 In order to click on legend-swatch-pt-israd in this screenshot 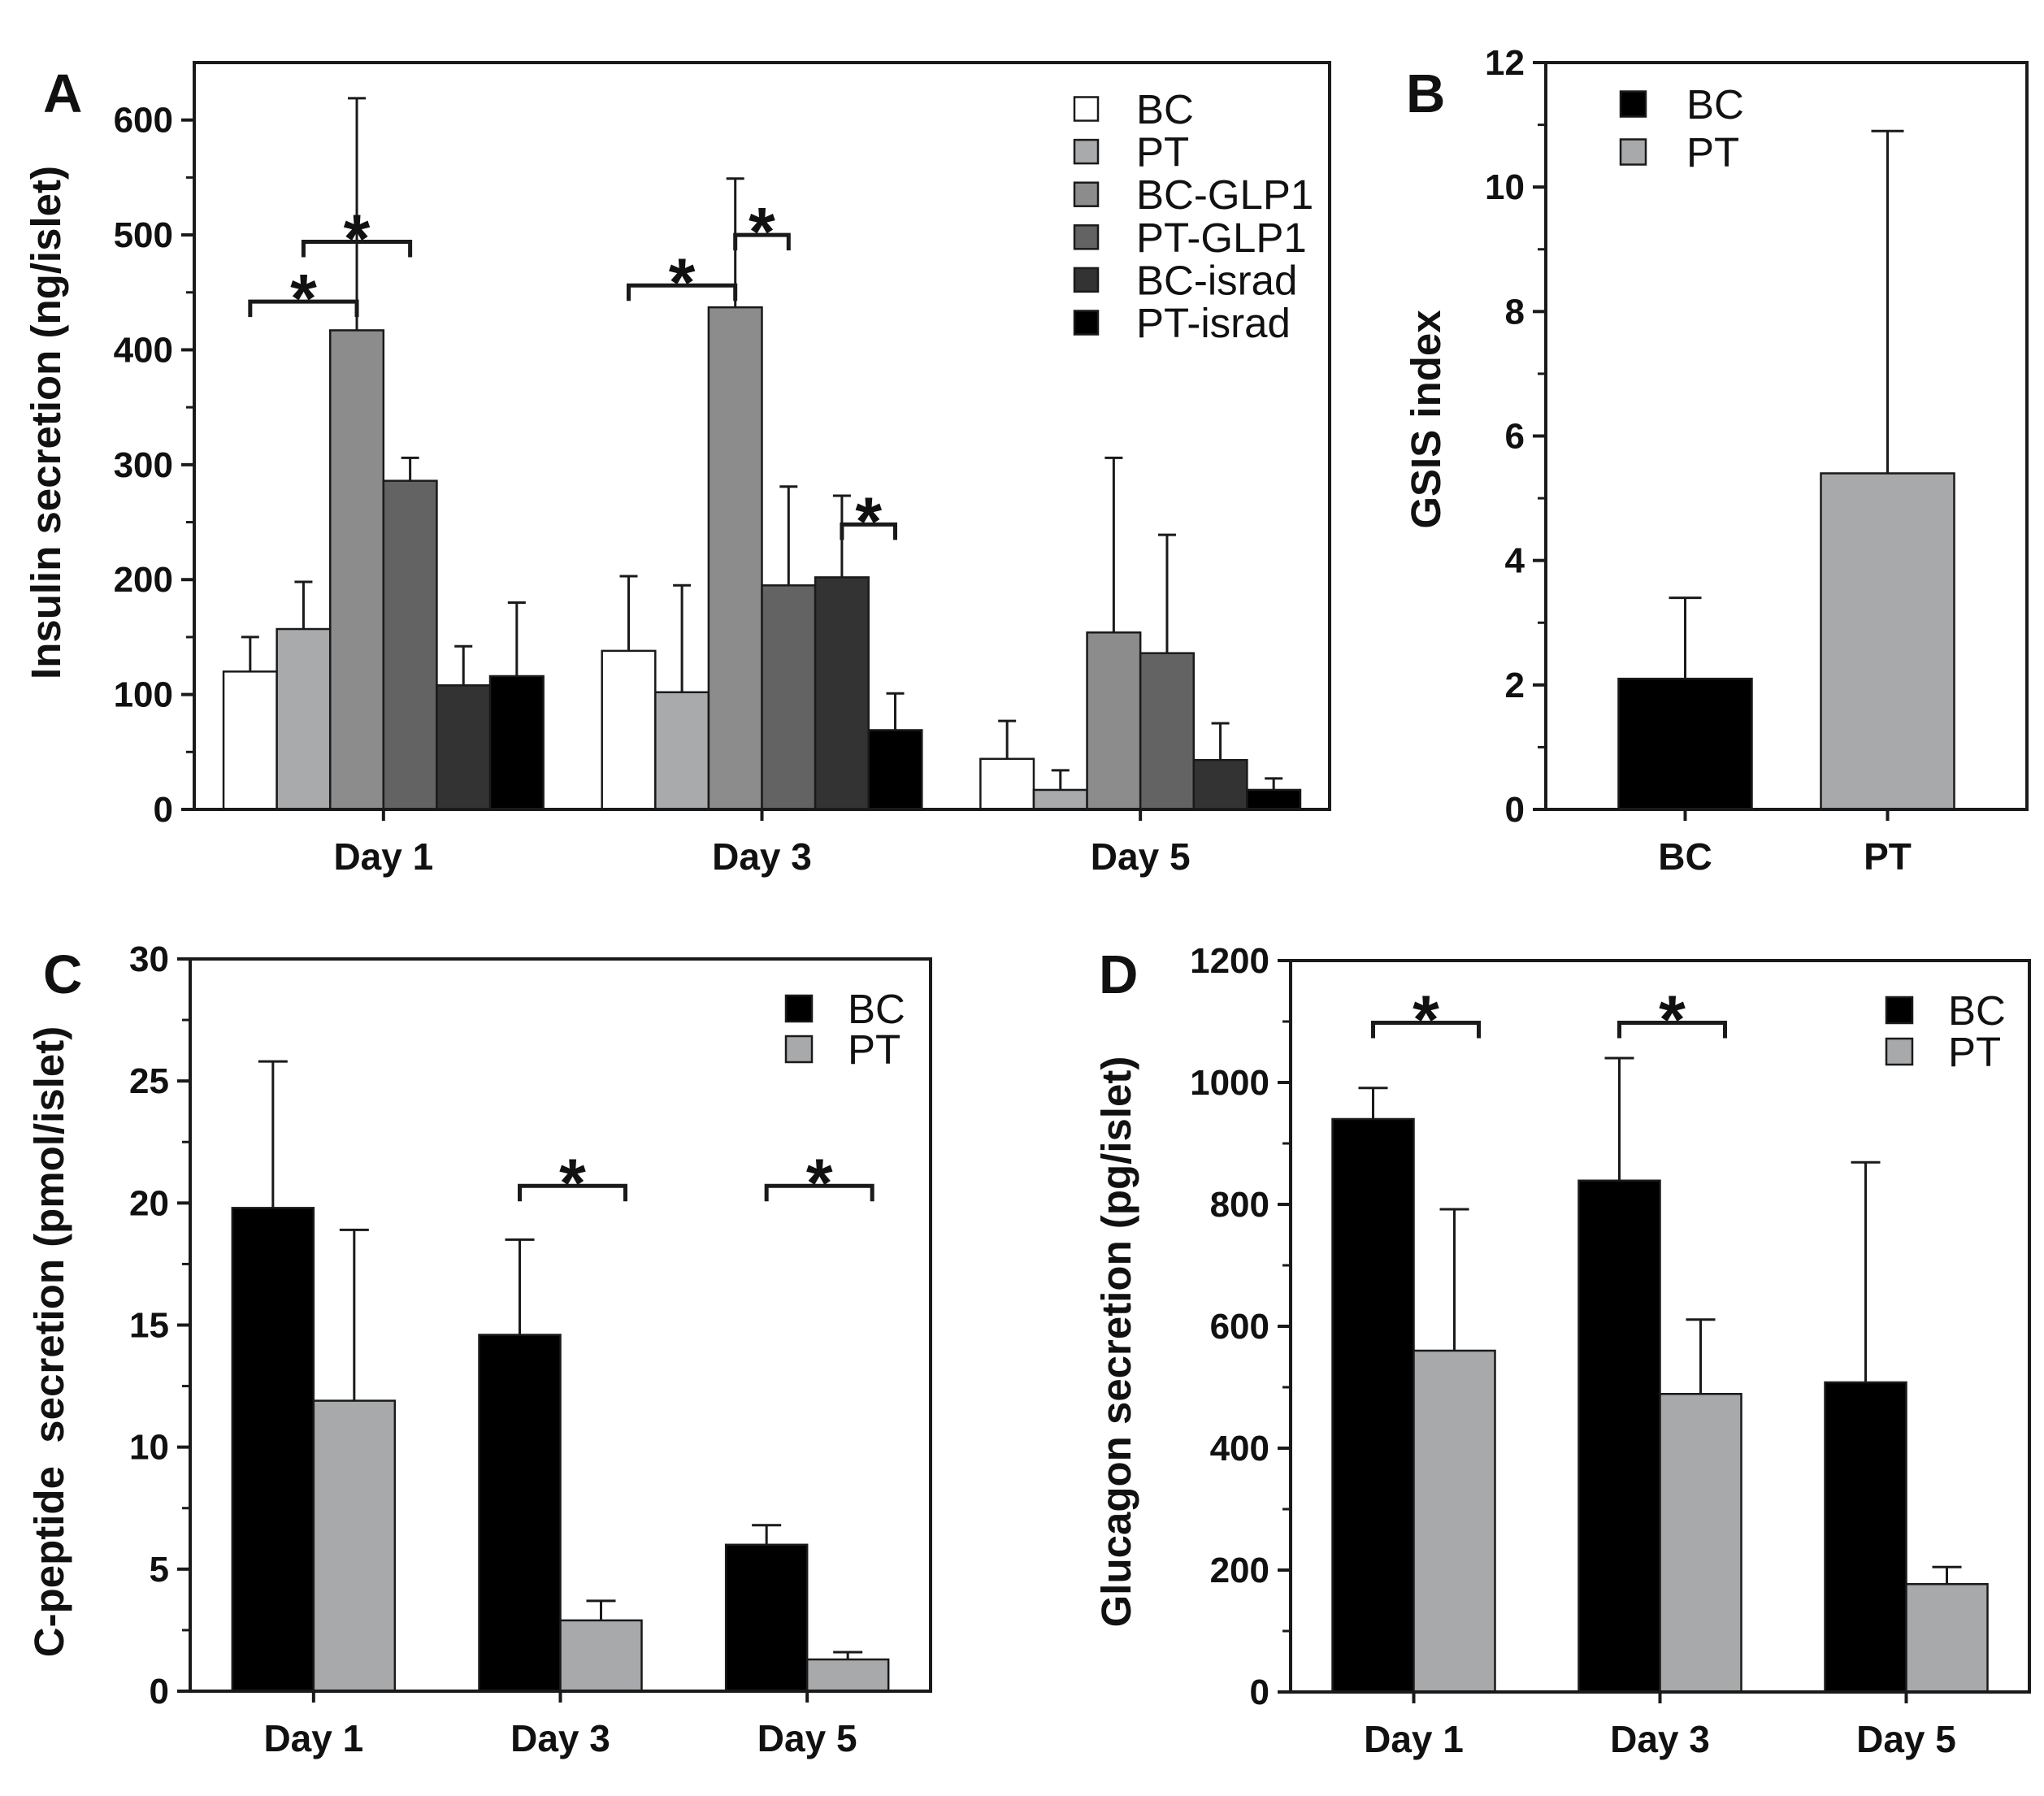, I will do `click(1086, 323)`.